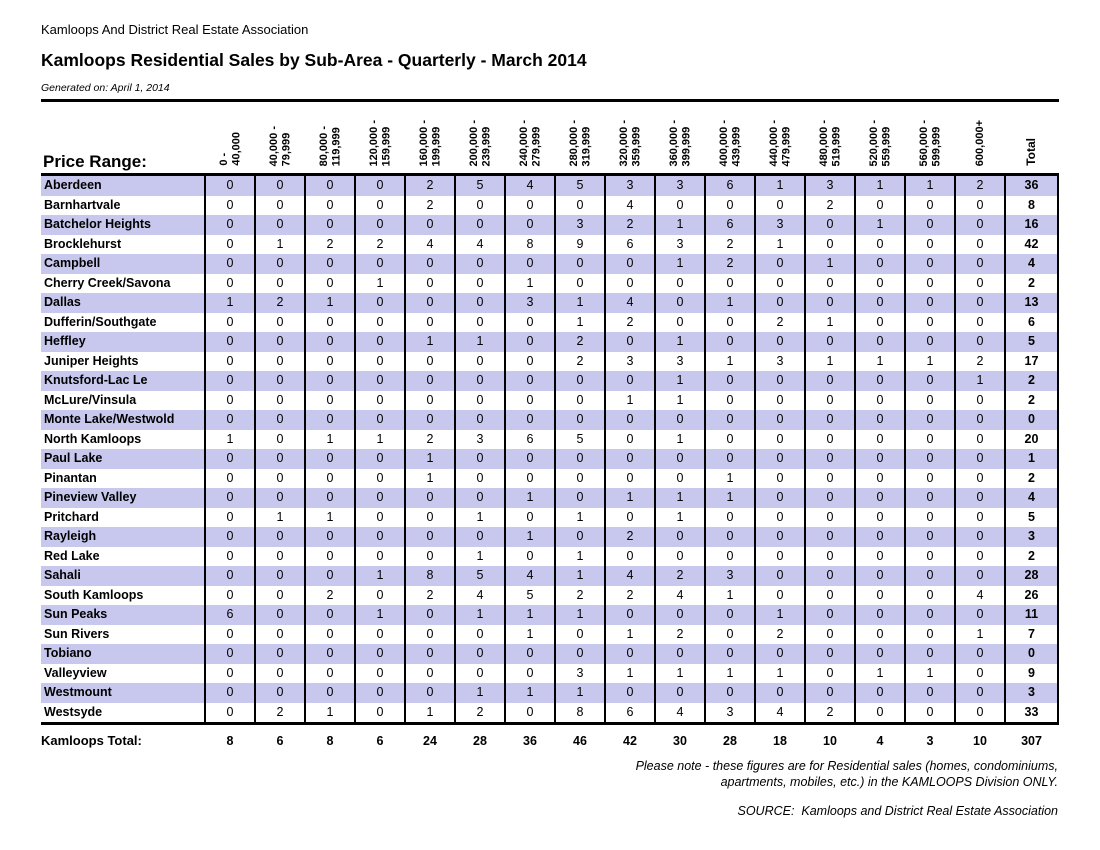  What do you see at coordinates (1031, 615) in the screenshot?
I see `row-total-cell: 11` at bounding box center [1031, 615].